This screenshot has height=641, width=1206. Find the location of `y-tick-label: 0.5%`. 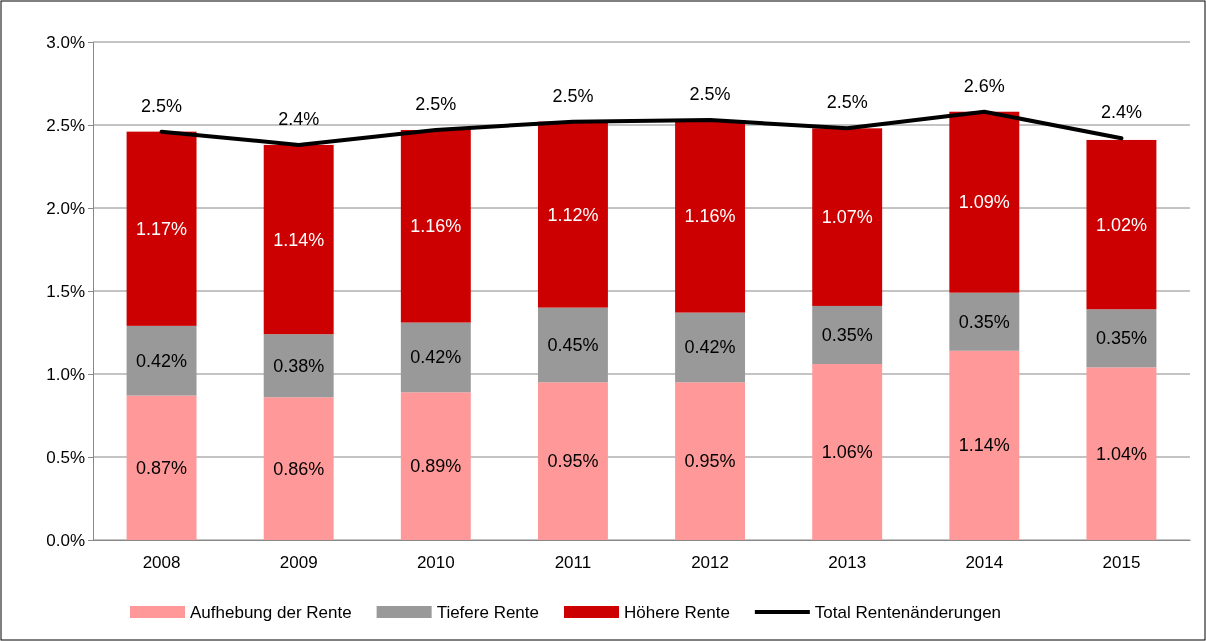

y-tick-label: 0.5% is located at coordinates (65, 457).